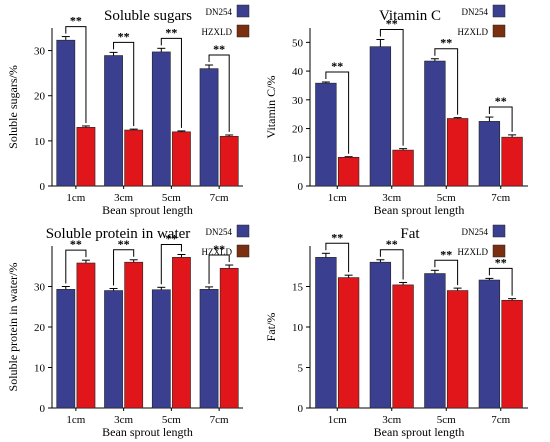 The image size is (550, 442). Describe the element at coordinates (298, 72) in the screenshot. I see `y-tick-label: 40` at that location.